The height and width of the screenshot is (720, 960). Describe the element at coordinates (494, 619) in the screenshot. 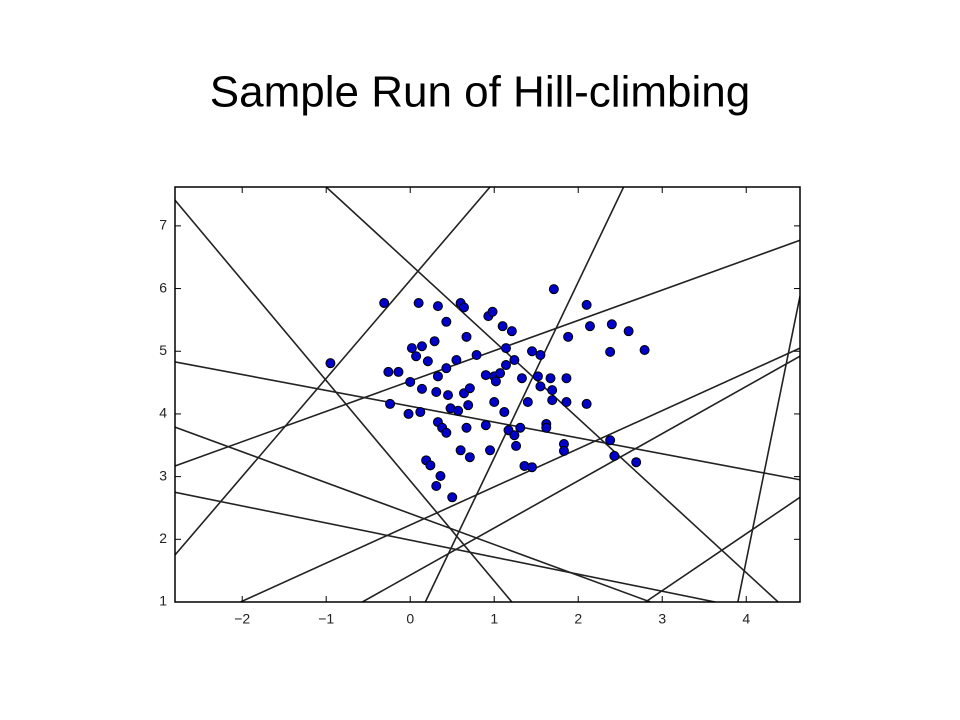

I see `x-tick-label: 1` at that location.